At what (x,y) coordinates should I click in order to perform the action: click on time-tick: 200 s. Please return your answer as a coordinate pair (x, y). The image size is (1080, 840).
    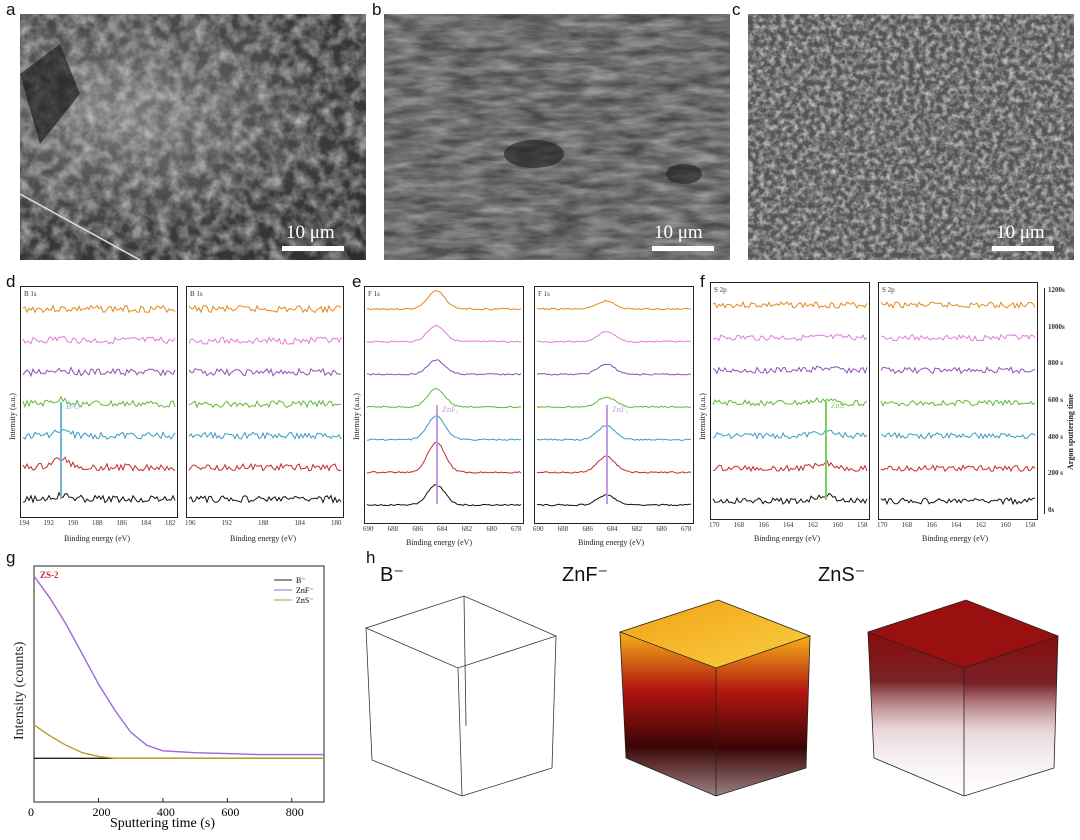
    Looking at the image, I should click on (1055, 473).